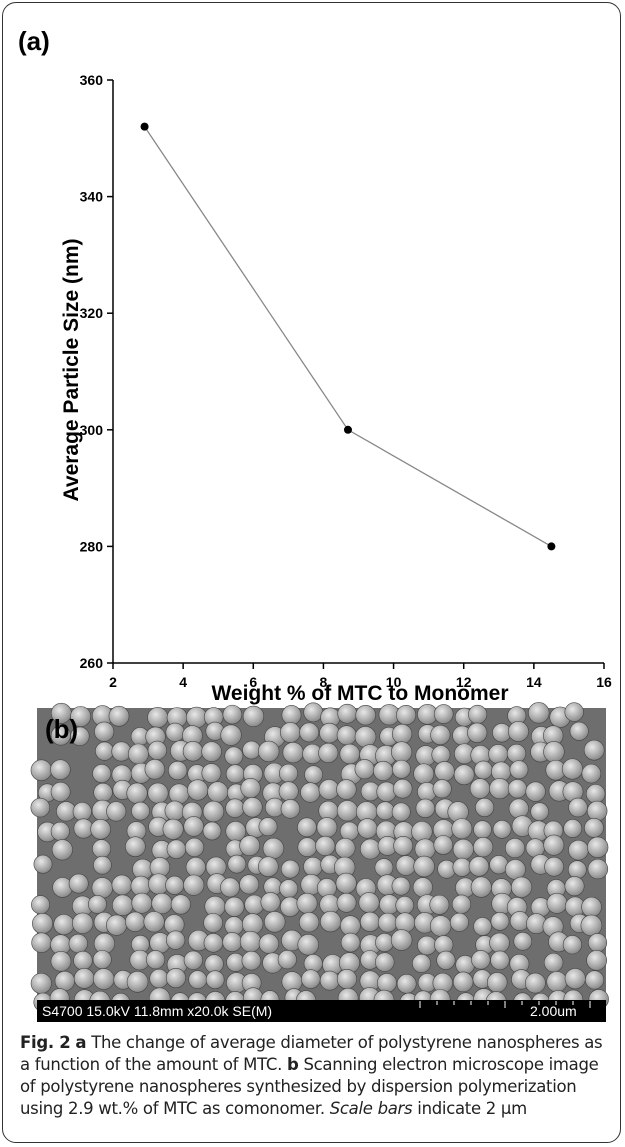 This screenshot has width=625, height=1147. What do you see at coordinates (92, 430) in the screenshot?
I see `y-tick-label: 300` at bounding box center [92, 430].